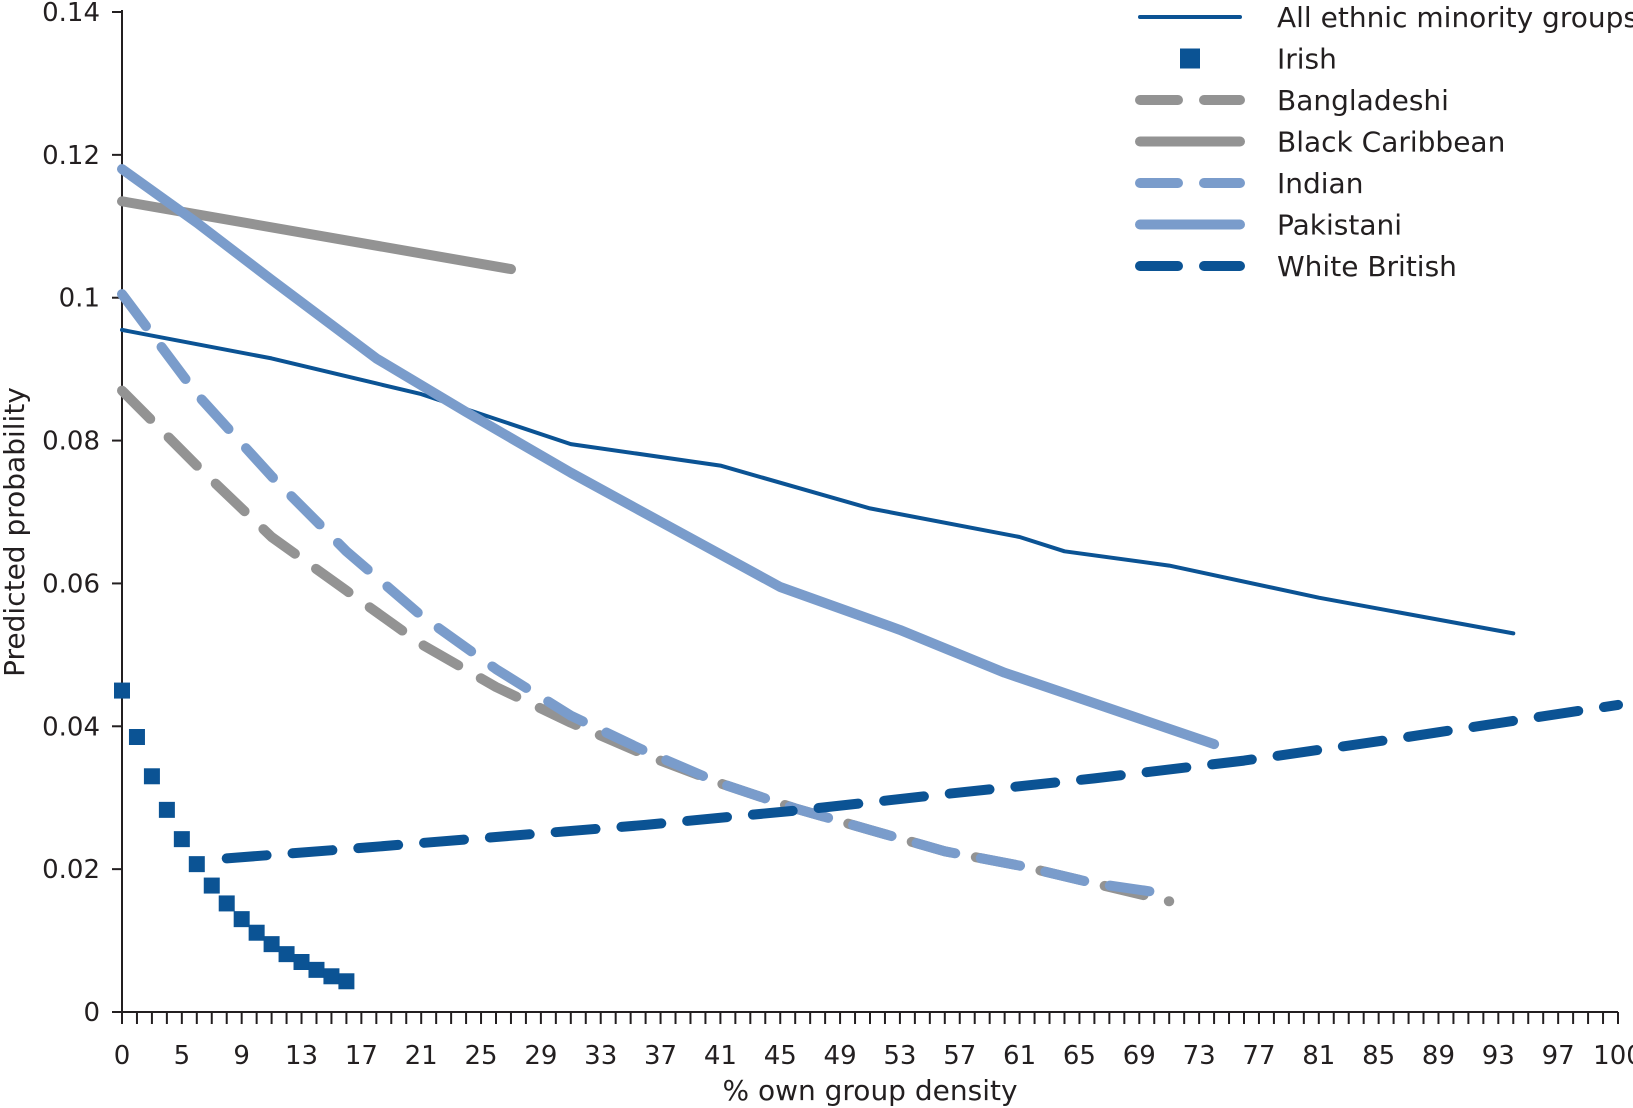  Describe the element at coordinates (1367, 266) in the screenshot. I see `legend-label-white-british: White British` at that location.